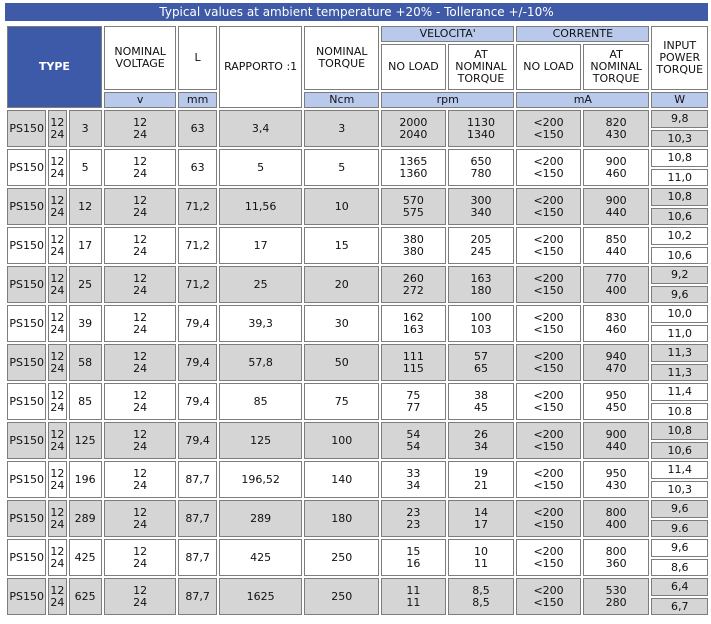 The width and height of the screenshot is (711, 624). I want to click on current-at-torque-cell: 900 460, so click(616, 167).